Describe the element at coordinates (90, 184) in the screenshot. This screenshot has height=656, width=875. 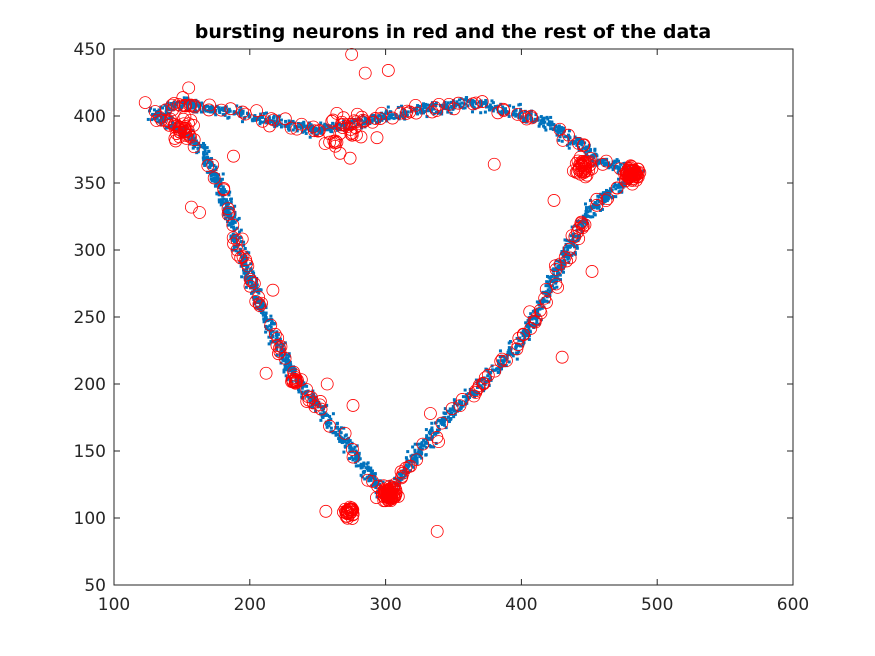
I see `y-tick-label: 350` at that location.